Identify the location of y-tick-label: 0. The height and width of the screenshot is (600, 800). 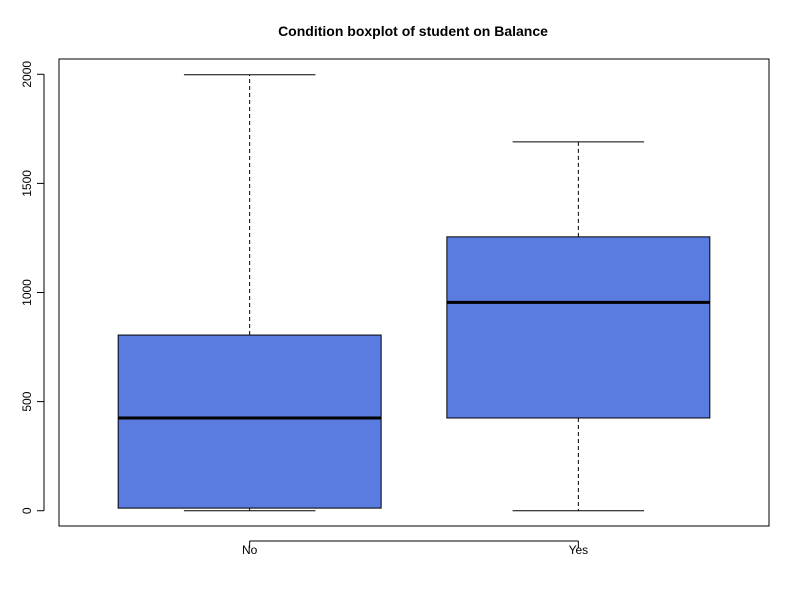
(27, 510).